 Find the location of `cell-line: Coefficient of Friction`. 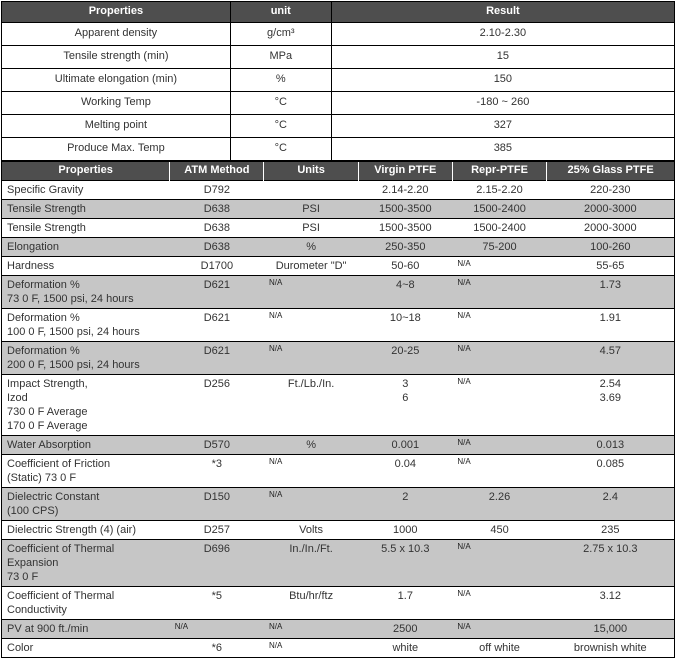

cell-line: Coefficient of Friction is located at coordinates (59, 464).